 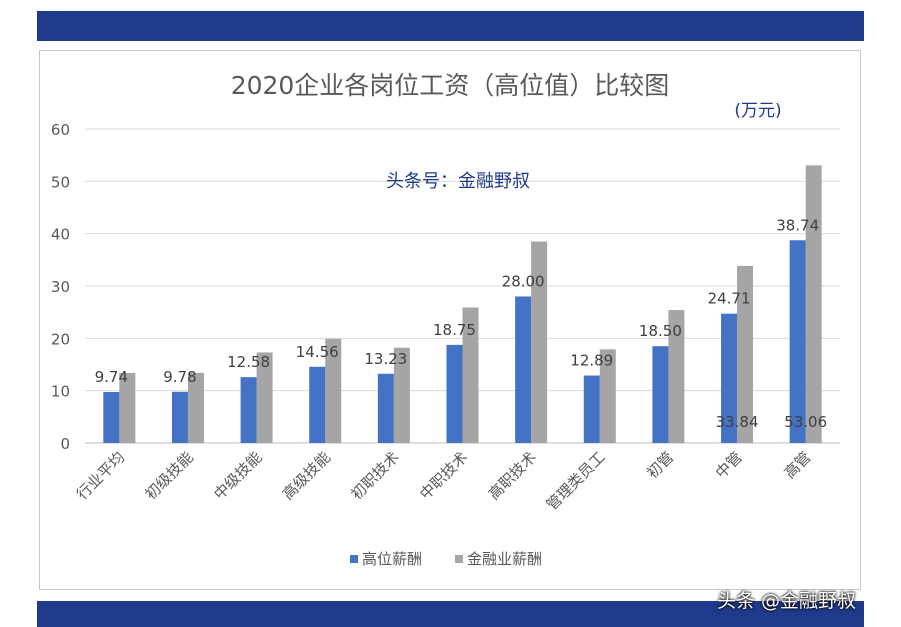 What do you see at coordinates (60, 182) in the screenshot?
I see `y-tick-label: 50` at bounding box center [60, 182].